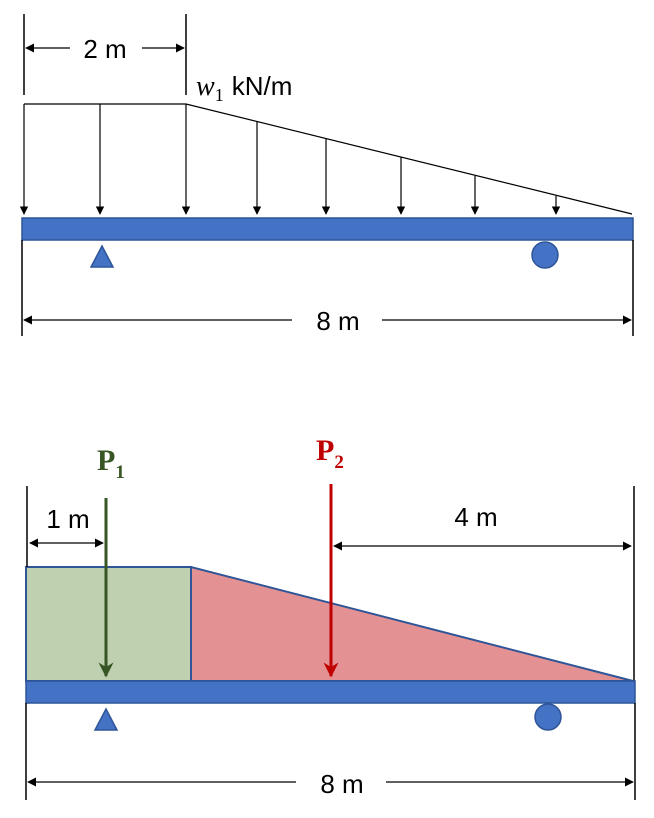  I want to click on bottom-beam, so click(330, 692).